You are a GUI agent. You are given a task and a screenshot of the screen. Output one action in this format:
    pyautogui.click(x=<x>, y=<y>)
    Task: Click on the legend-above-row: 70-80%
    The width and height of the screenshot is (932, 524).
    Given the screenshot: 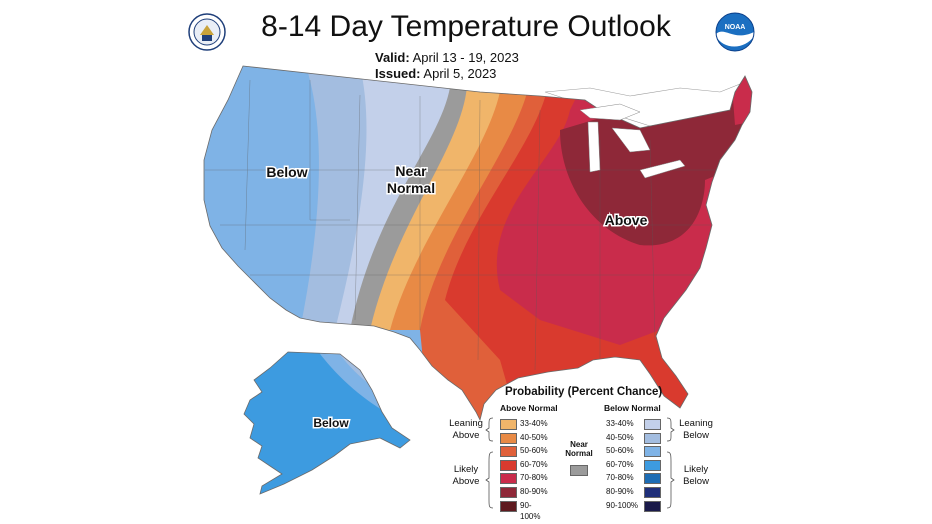 What is the action you would take?
    pyautogui.click(x=525, y=478)
    